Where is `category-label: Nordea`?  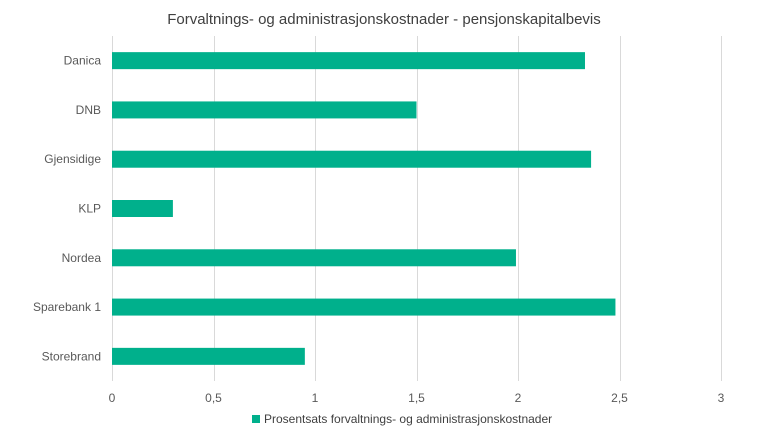
category-label: Nordea is located at coordinates (82, 258).